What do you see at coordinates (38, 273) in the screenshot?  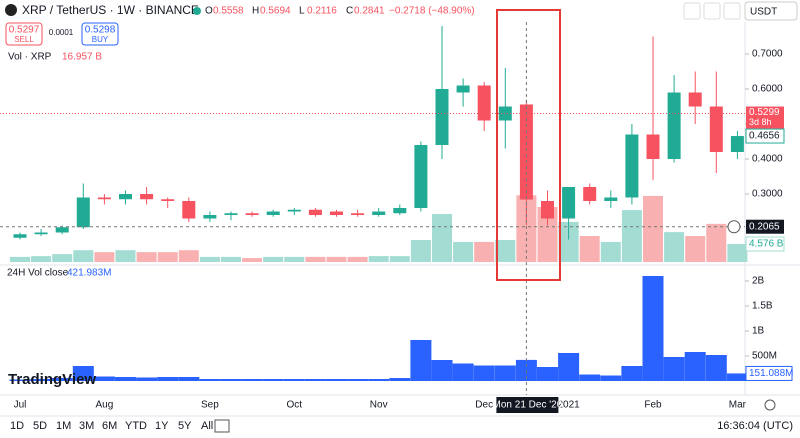 I see `volume-pane-title: 24H Vol close` at bounding box center [38, 273].